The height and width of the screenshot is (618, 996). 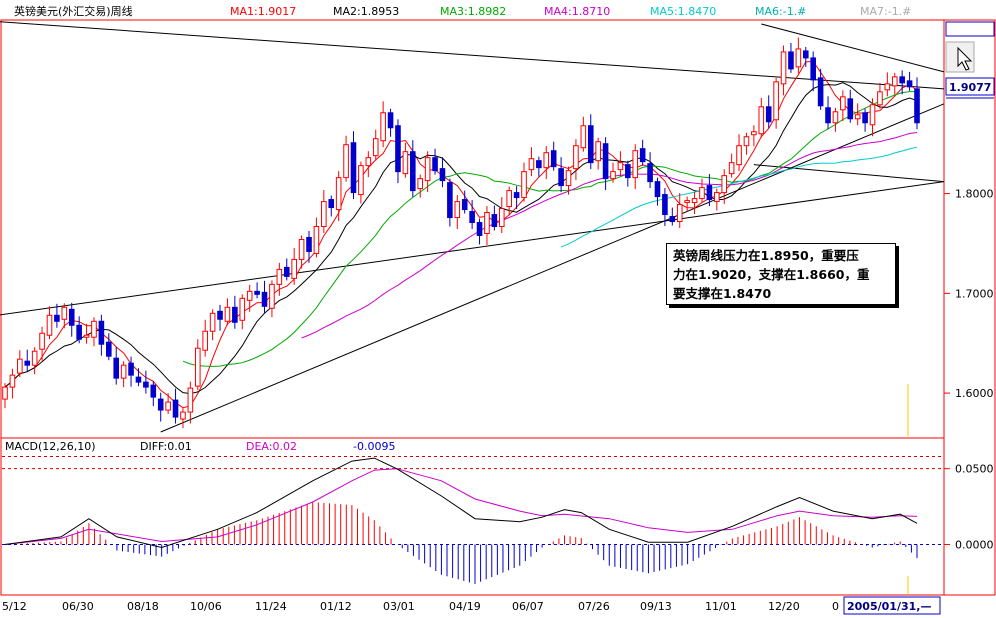 What do you see at coordinates (974, 293) in the screenshot?
I see `y-tick-label: 1.7000` at bounding box center [974, 293].